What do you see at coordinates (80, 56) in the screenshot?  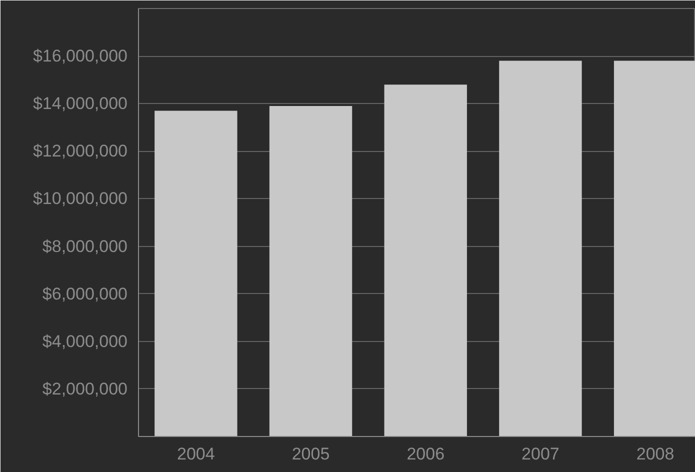 I see `y-tick-label: $16,000,000` at bounding box center [80, 56].